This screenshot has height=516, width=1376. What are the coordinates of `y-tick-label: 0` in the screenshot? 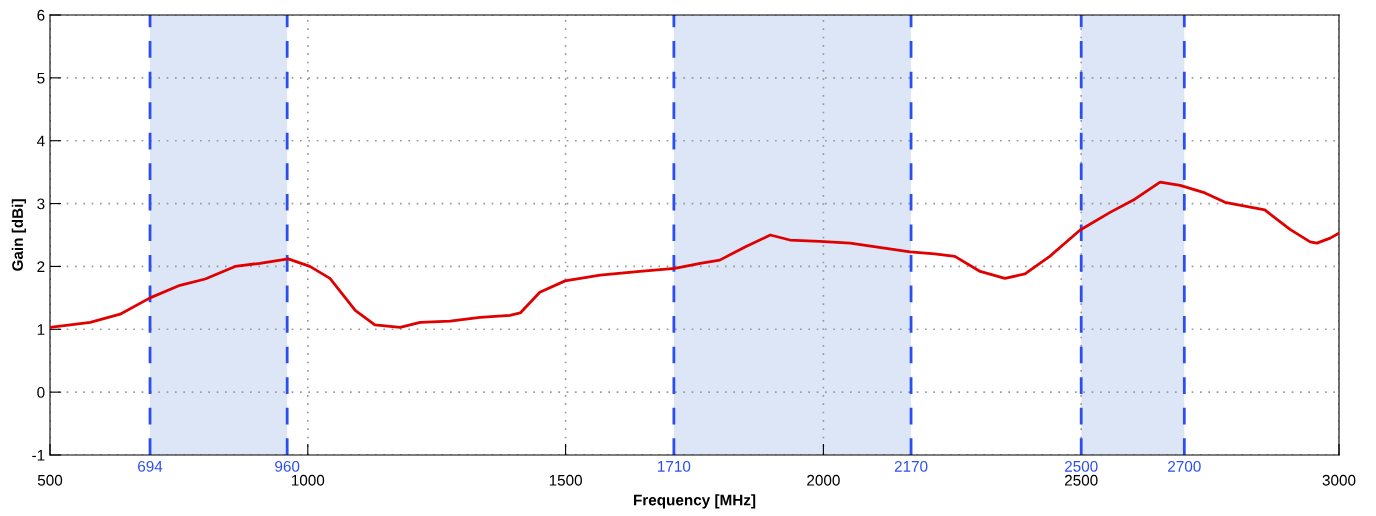 It's located at (41, 392).